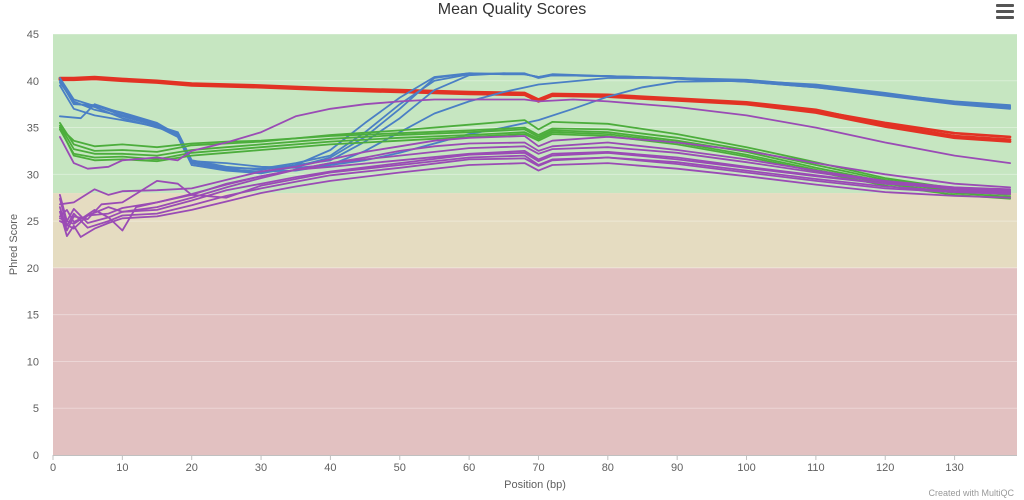 This screenshot has width=1024, height=500. Describe the element at coordinates (535, 485) in the screenshot. I see `x-axis-label: Position (bp)` at that location.